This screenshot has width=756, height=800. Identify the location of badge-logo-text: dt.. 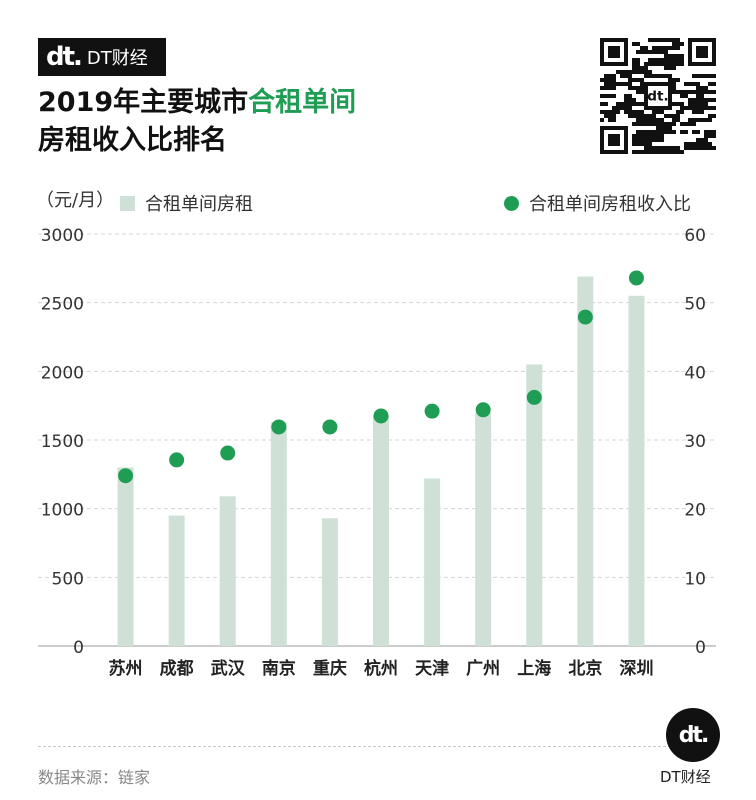
(694, 735).